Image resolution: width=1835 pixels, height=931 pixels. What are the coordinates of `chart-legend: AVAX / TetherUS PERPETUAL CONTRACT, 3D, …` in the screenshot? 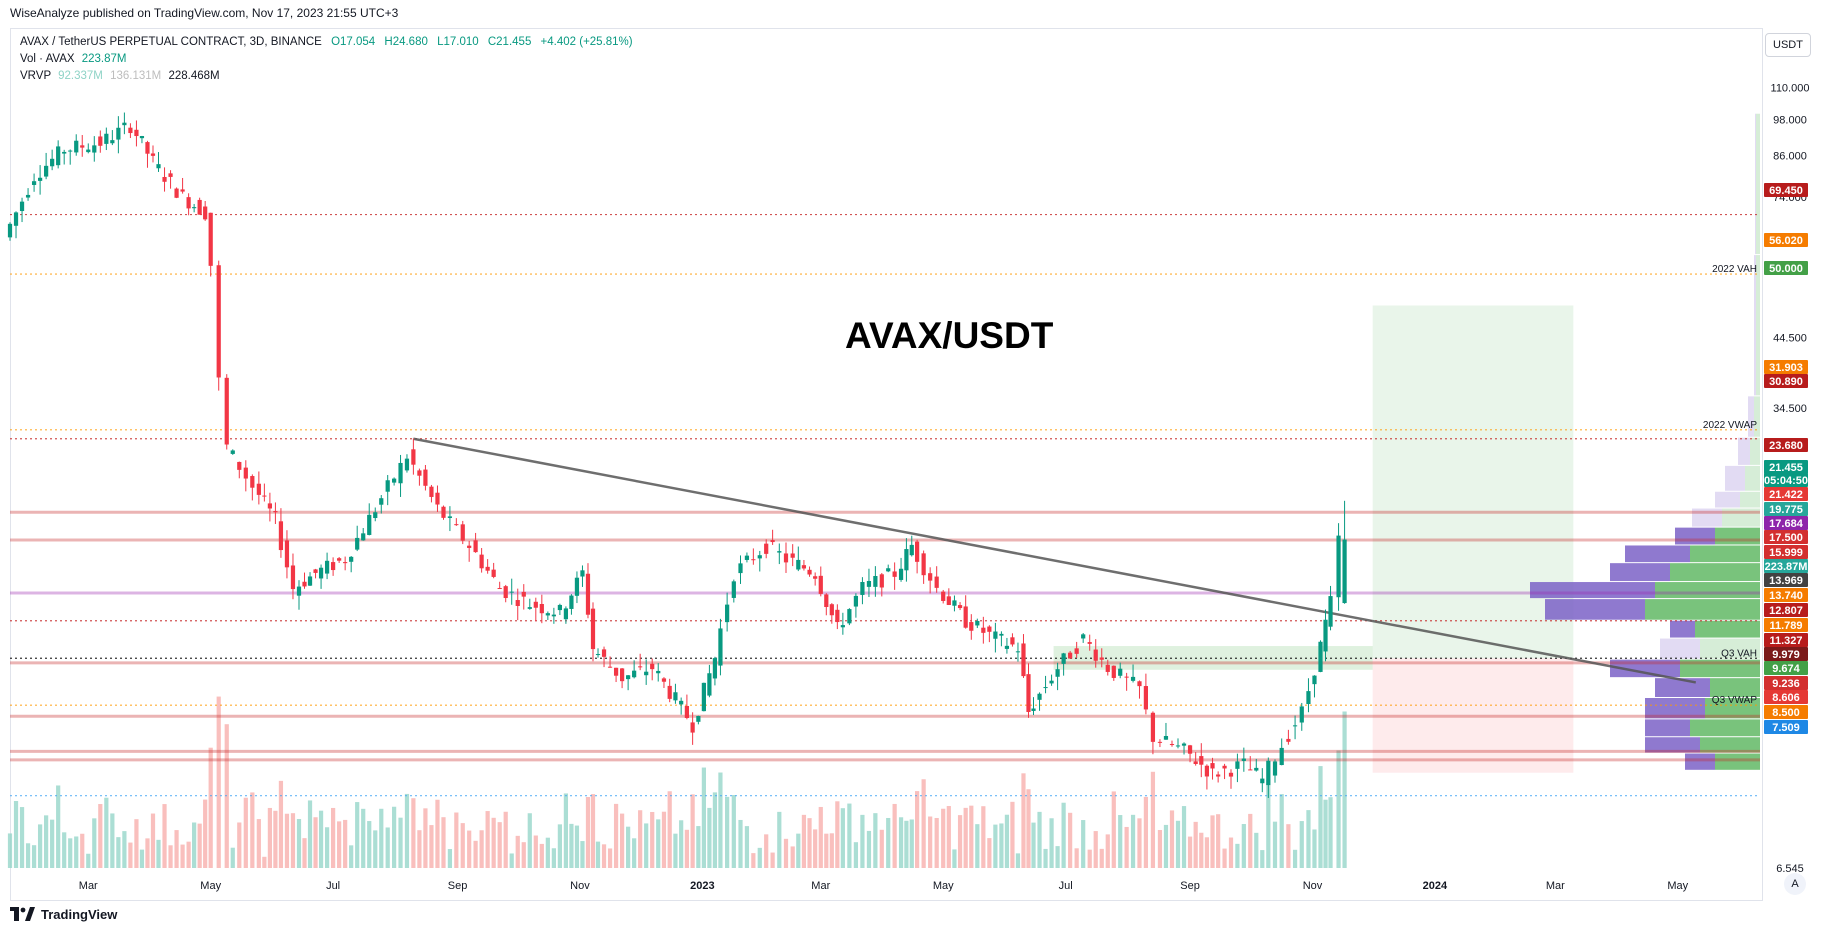 It's located at (326, 59).